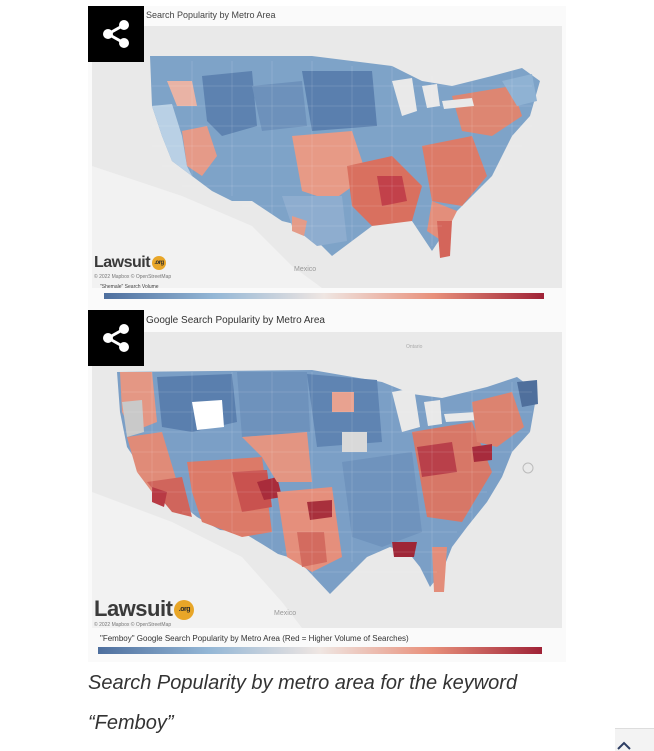 This screenshot has height=751, width=654. Describe the element at coordinates (211, 15) in the screenshot. I see `map-title: Search Popularity by Metro Area` at that location.